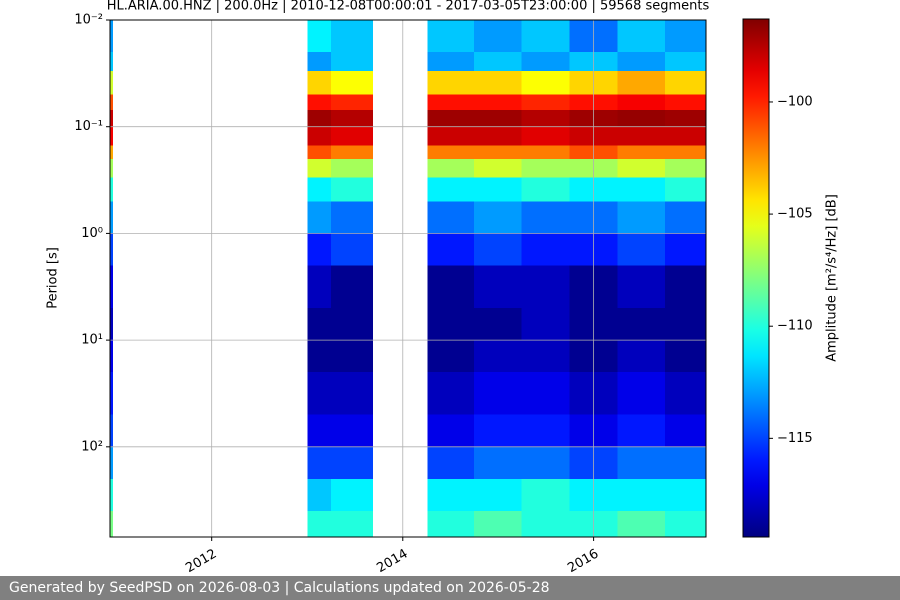 This screenshot has width=900, height=600. Describe the element at coordinates (92, 446) in the screenshot. I see `y-tick-label: 10²` at that location.